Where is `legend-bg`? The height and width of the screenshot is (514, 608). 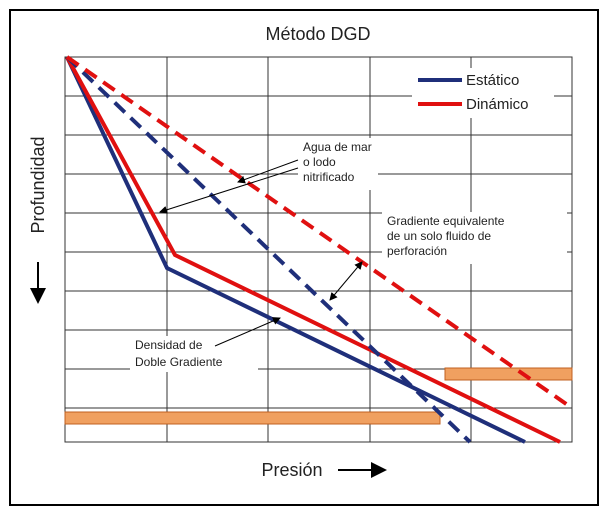 legend-bg is located at coordinates (483, 93).